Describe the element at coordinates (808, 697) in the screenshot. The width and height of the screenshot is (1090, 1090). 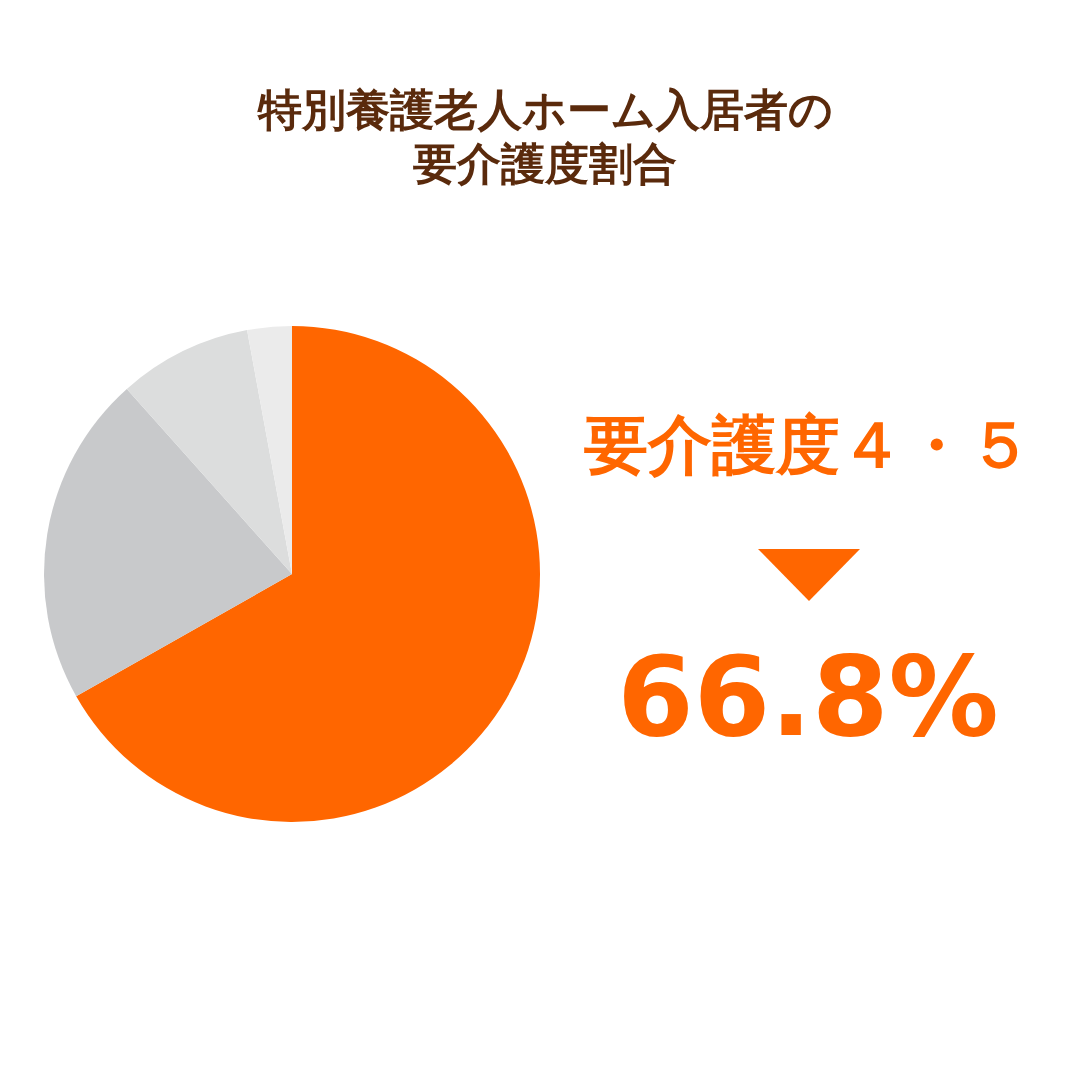
I see `text: 66.8%` at that location.